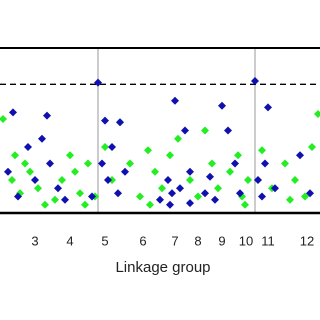 Image resolution: width=320 pixels, height=320 pixels. I want to click on x-tick-label: 12, so click(307, 240).